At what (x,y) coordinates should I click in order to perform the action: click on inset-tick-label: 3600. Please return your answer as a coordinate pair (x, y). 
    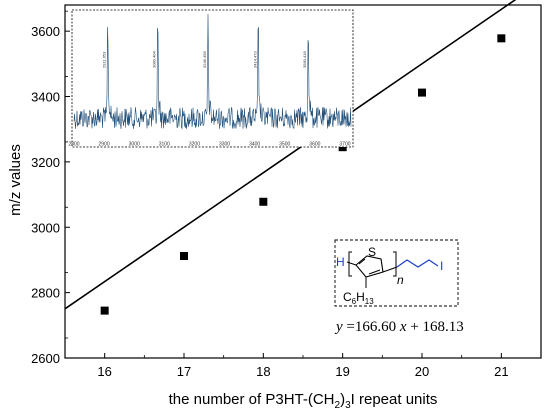
    Looking at the image, I should click on (314, 145).